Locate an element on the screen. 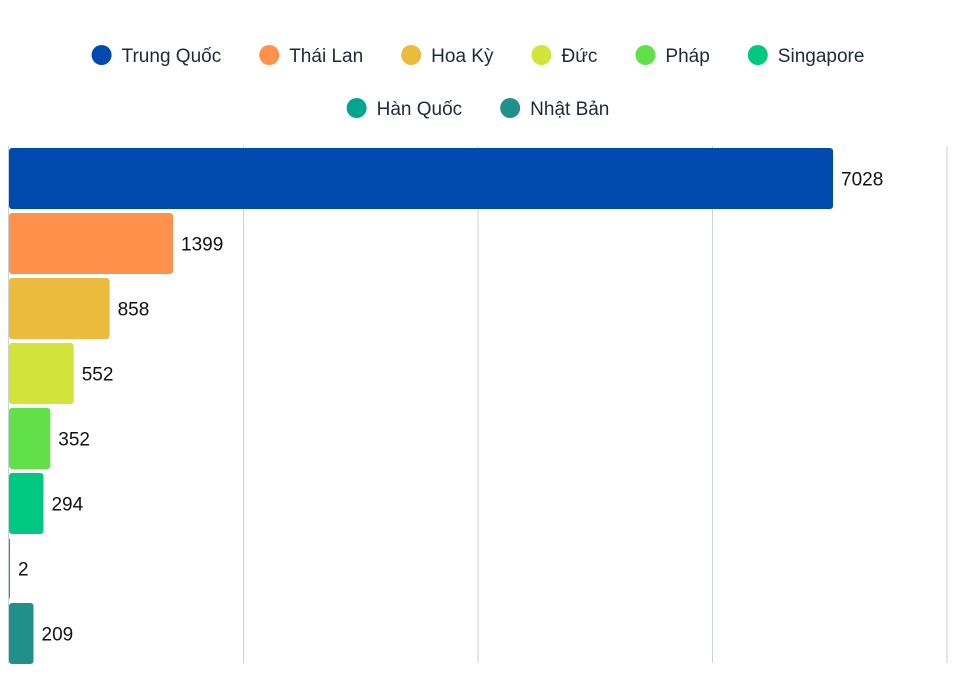 This screenshot has height=675, width=956. legend-item-nhat-ban: Nhật Bản is located at coordinates (554, 109).